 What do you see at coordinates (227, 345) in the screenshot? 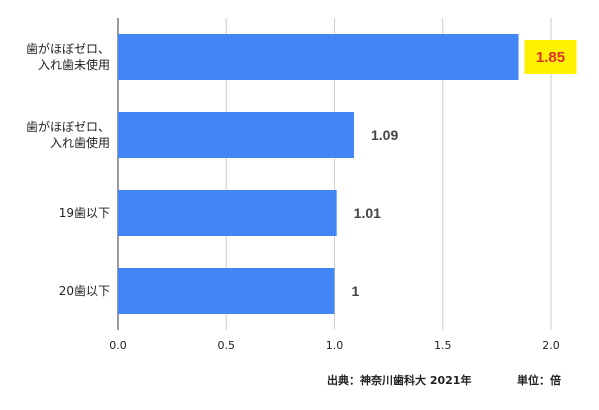
I see `x-tick-label: 0.5` at bounding box center [227, 345].